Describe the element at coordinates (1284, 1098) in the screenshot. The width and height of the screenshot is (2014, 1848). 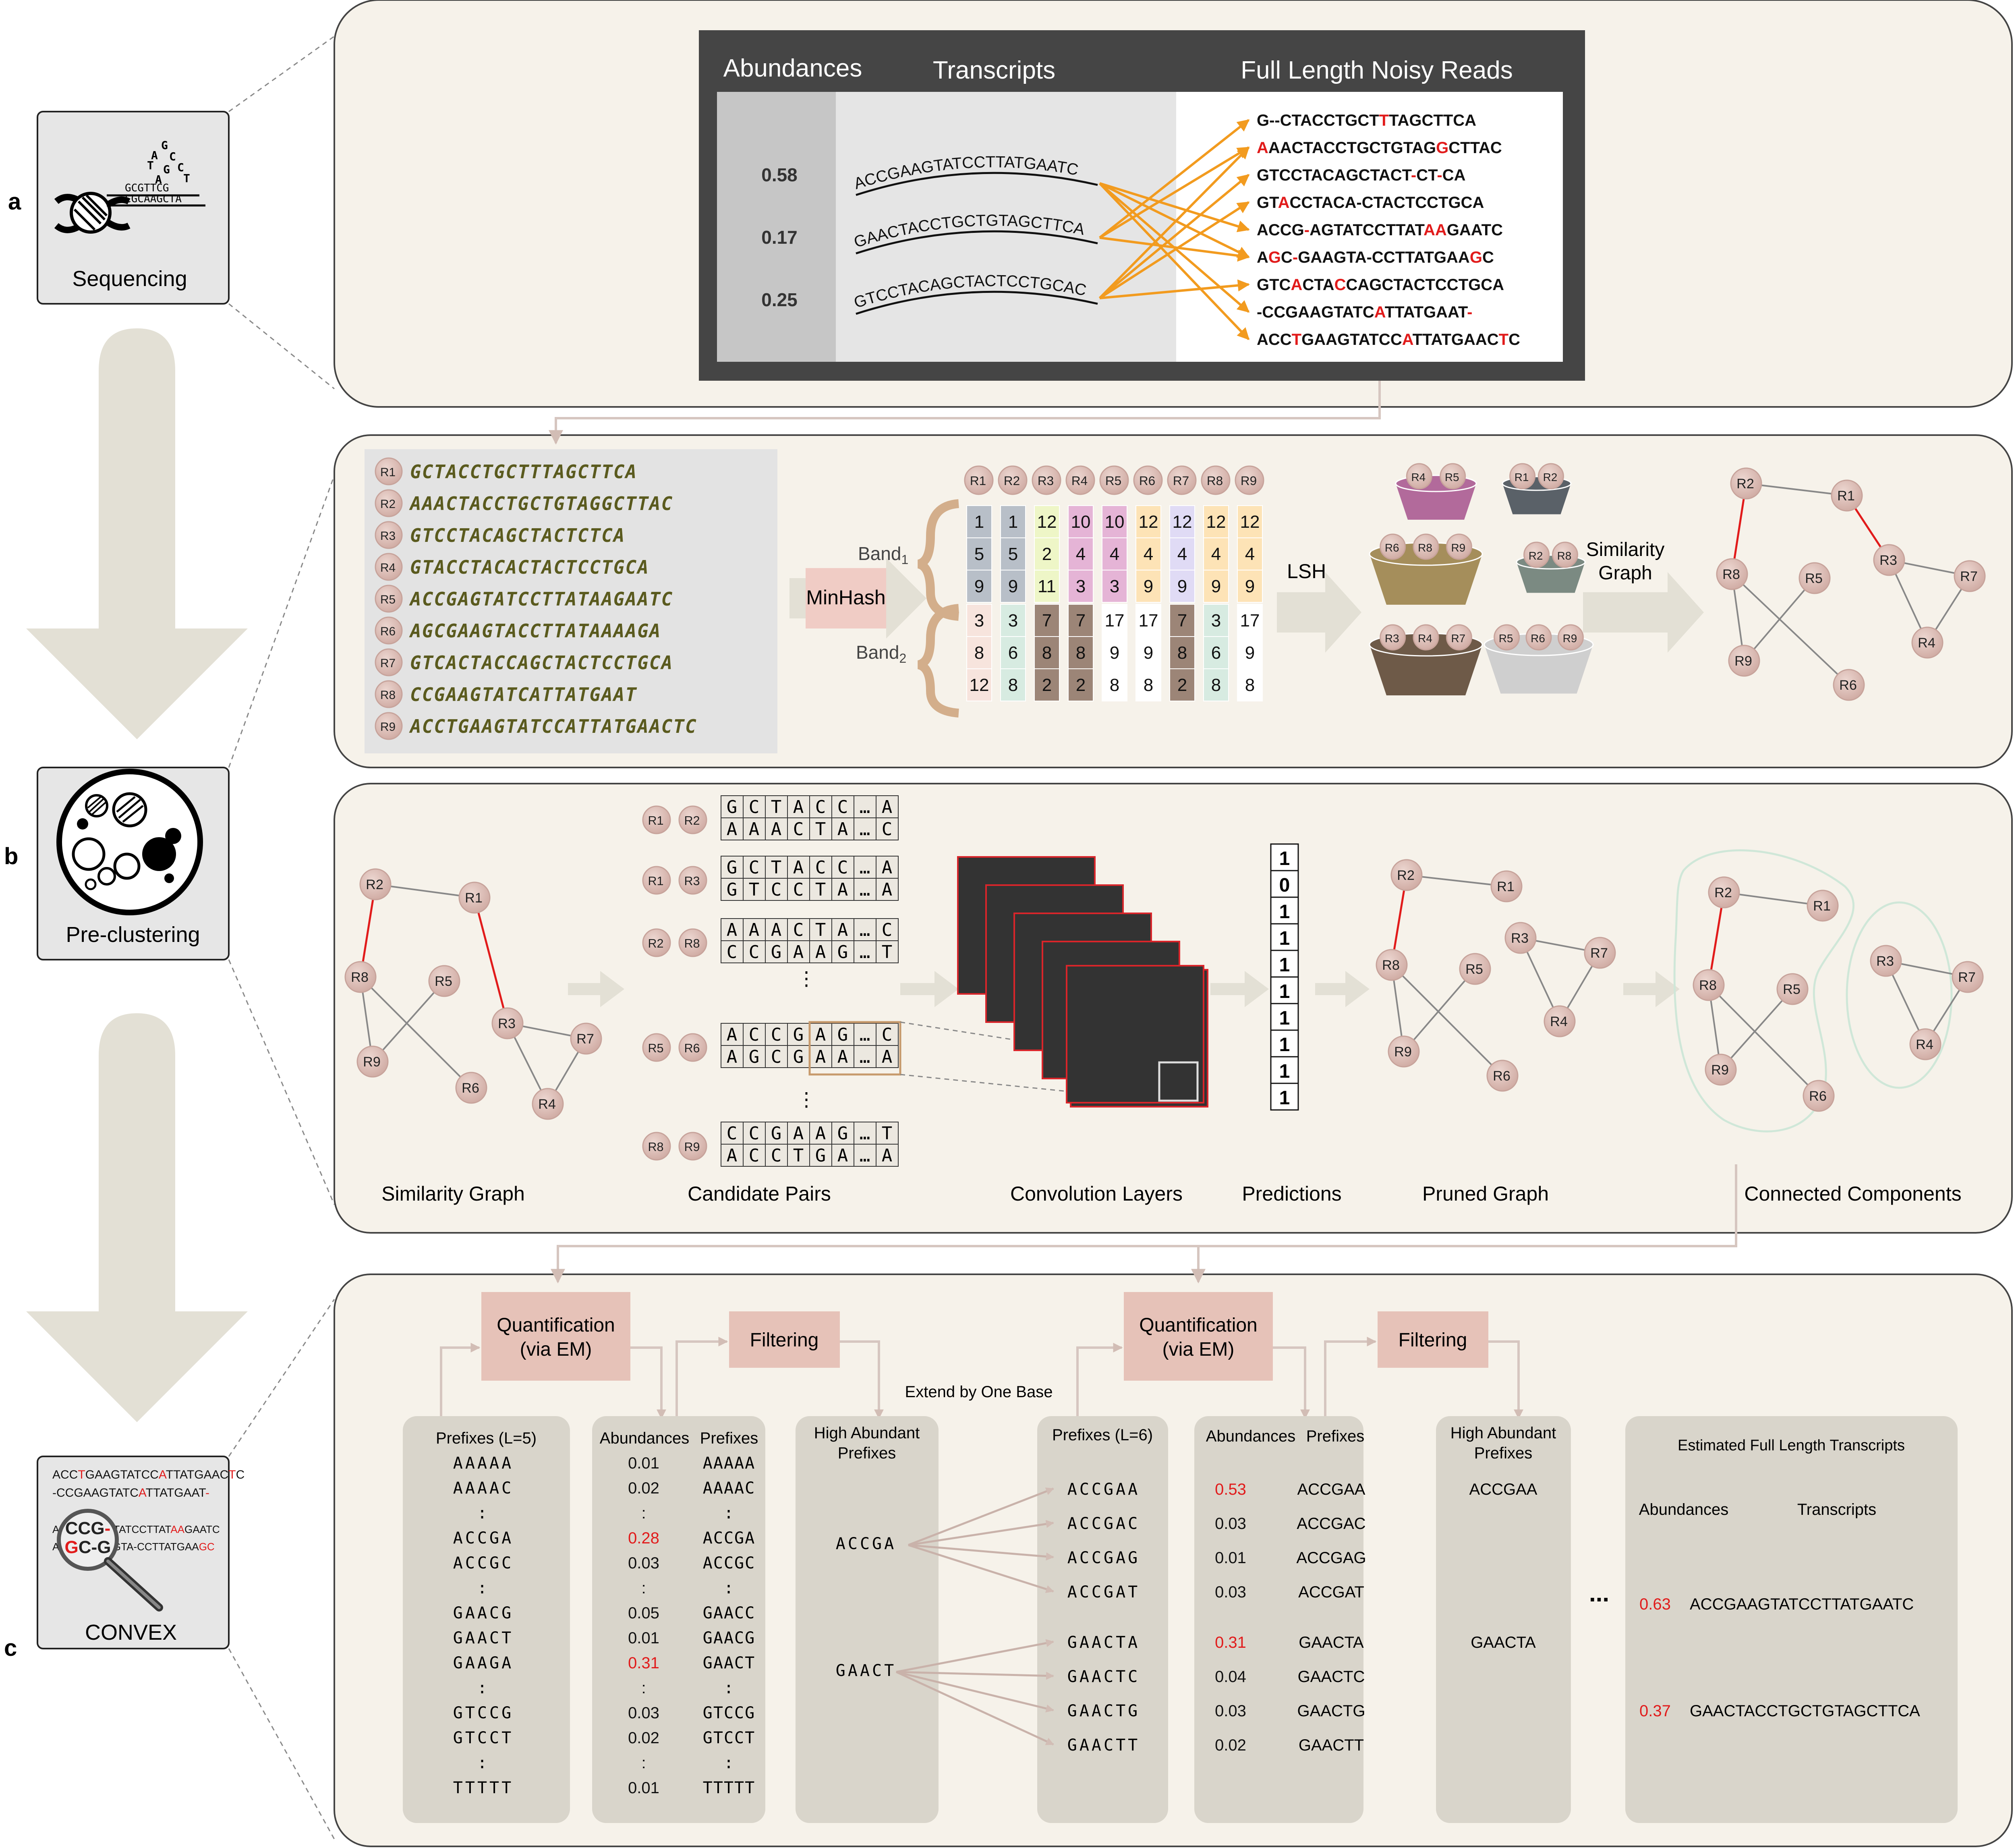
I see `prediction-value: 1` at that location.